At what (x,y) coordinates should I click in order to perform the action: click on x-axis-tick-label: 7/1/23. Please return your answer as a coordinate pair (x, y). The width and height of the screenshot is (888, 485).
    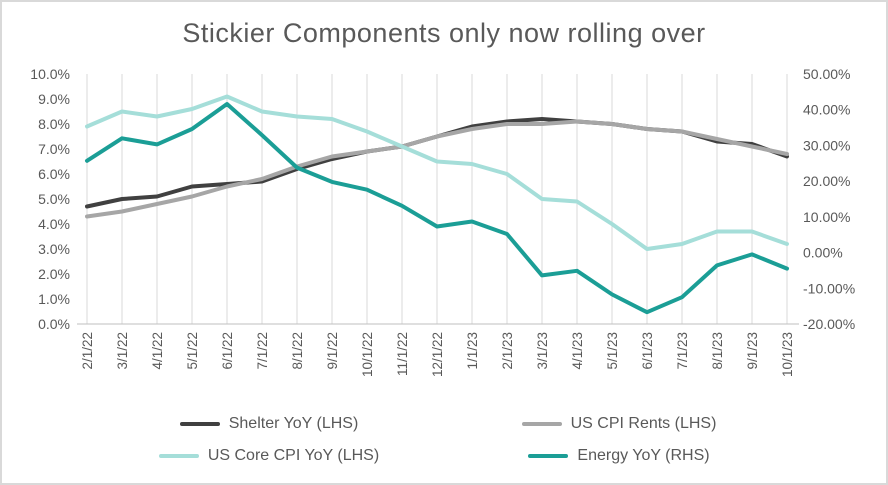
    Looking at the image, I should click on (682, 351).